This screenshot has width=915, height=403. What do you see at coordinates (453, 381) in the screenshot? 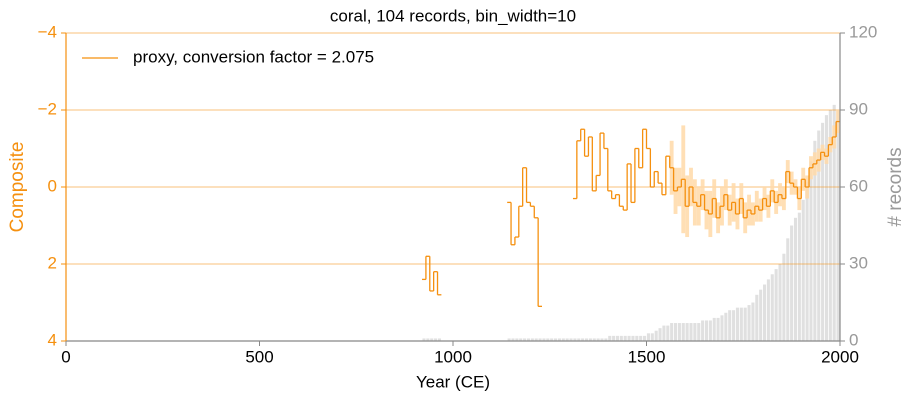
I see `x-axis-label: Year (CE)` at bounding box center [453, 381].